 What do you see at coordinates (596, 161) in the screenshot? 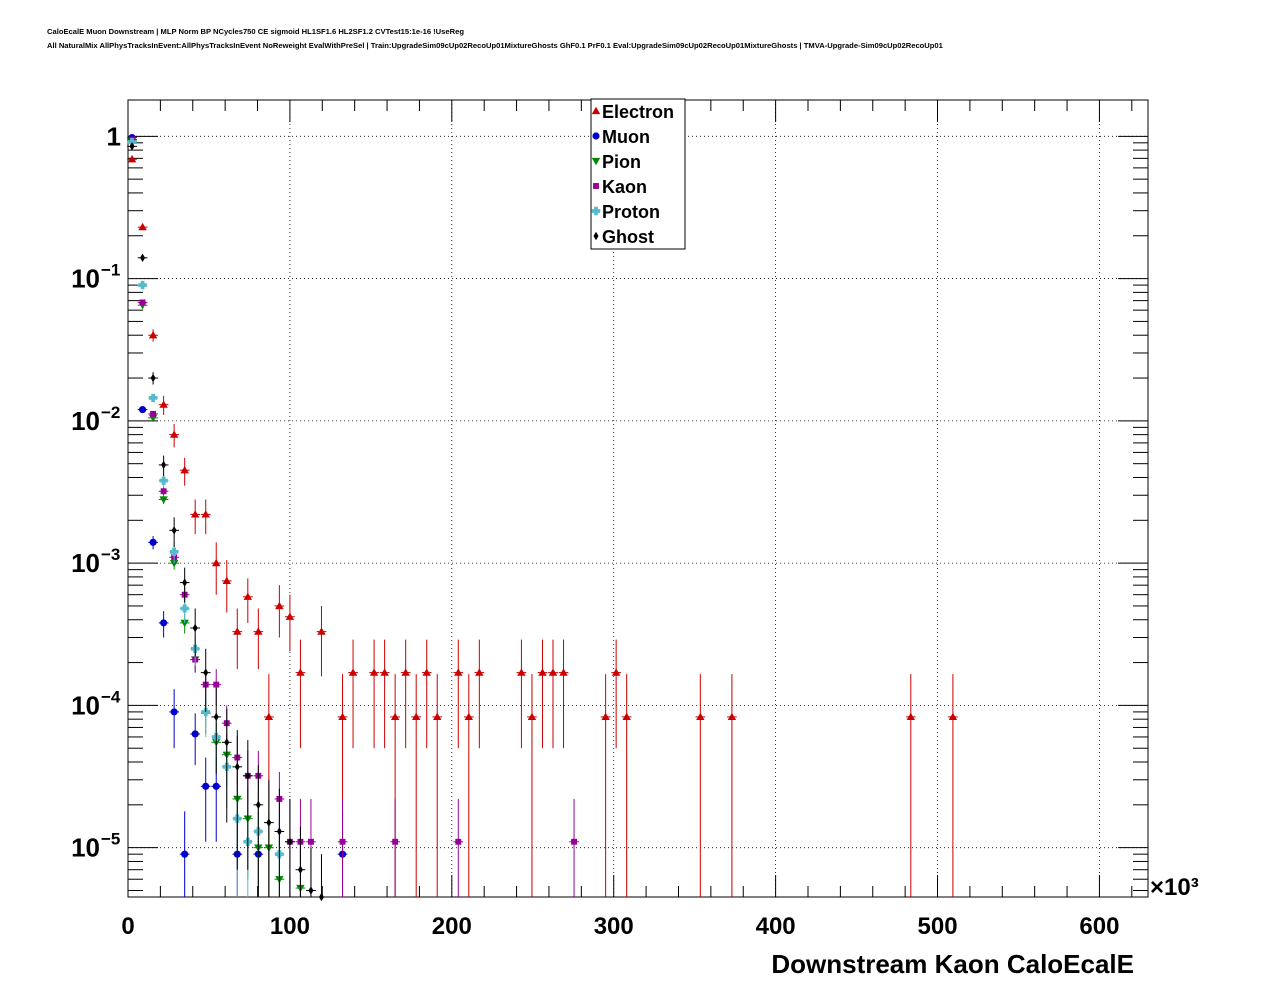
I see `legend-marker-pion` at bounding box center [596, 161].